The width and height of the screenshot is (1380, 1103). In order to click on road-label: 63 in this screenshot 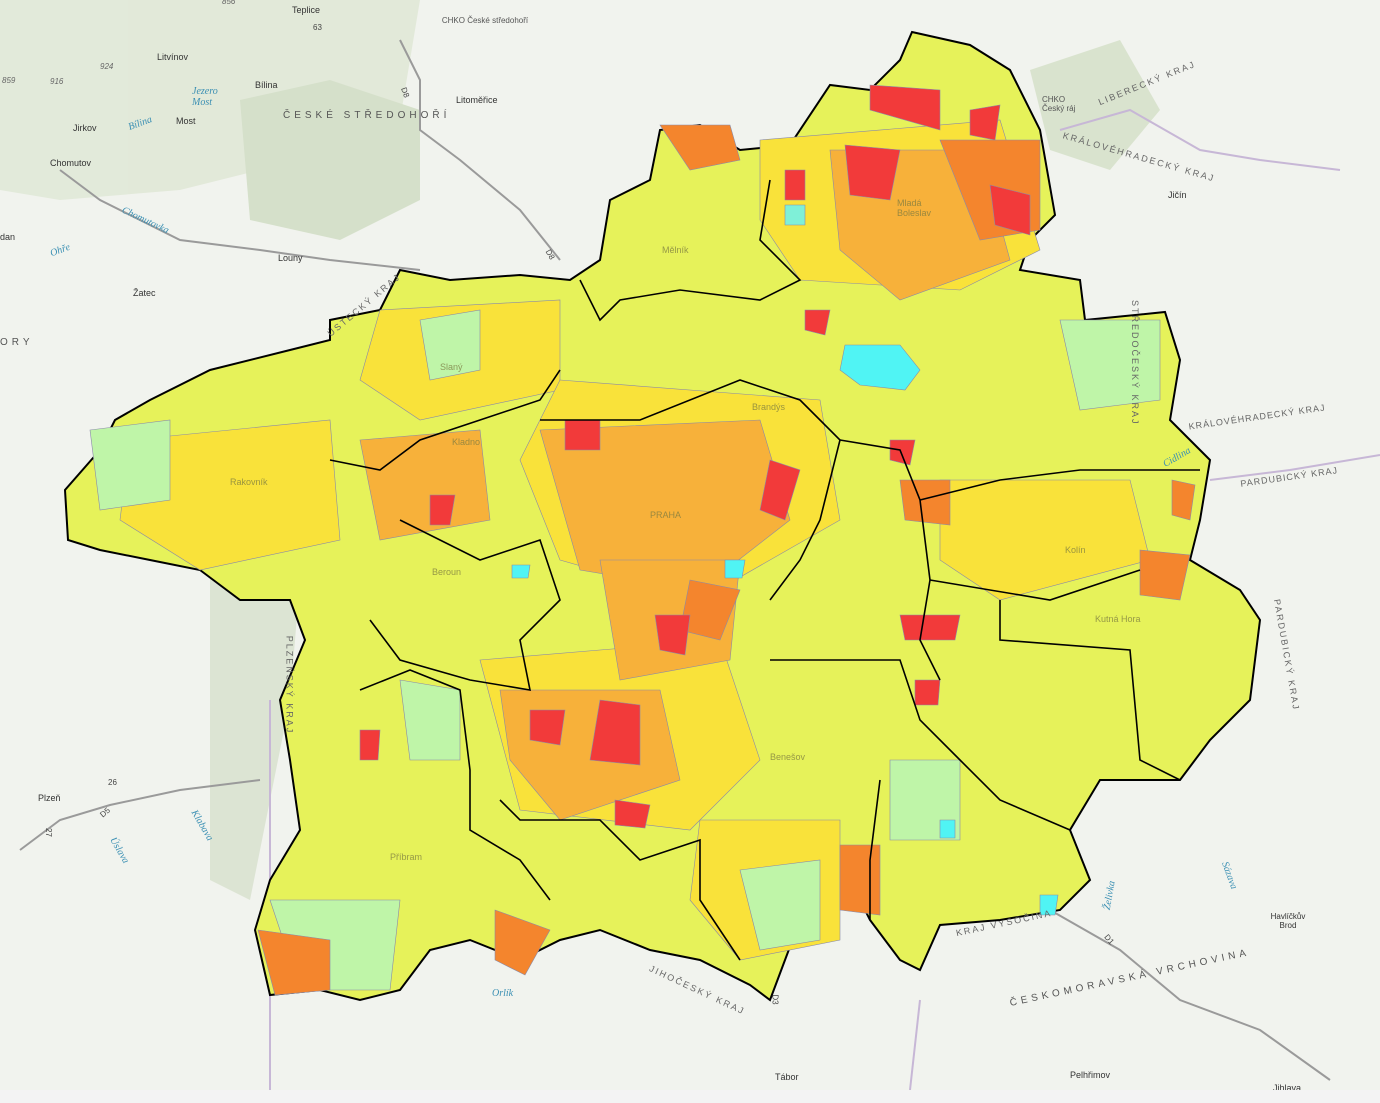, I will do `click(317, 27)`.